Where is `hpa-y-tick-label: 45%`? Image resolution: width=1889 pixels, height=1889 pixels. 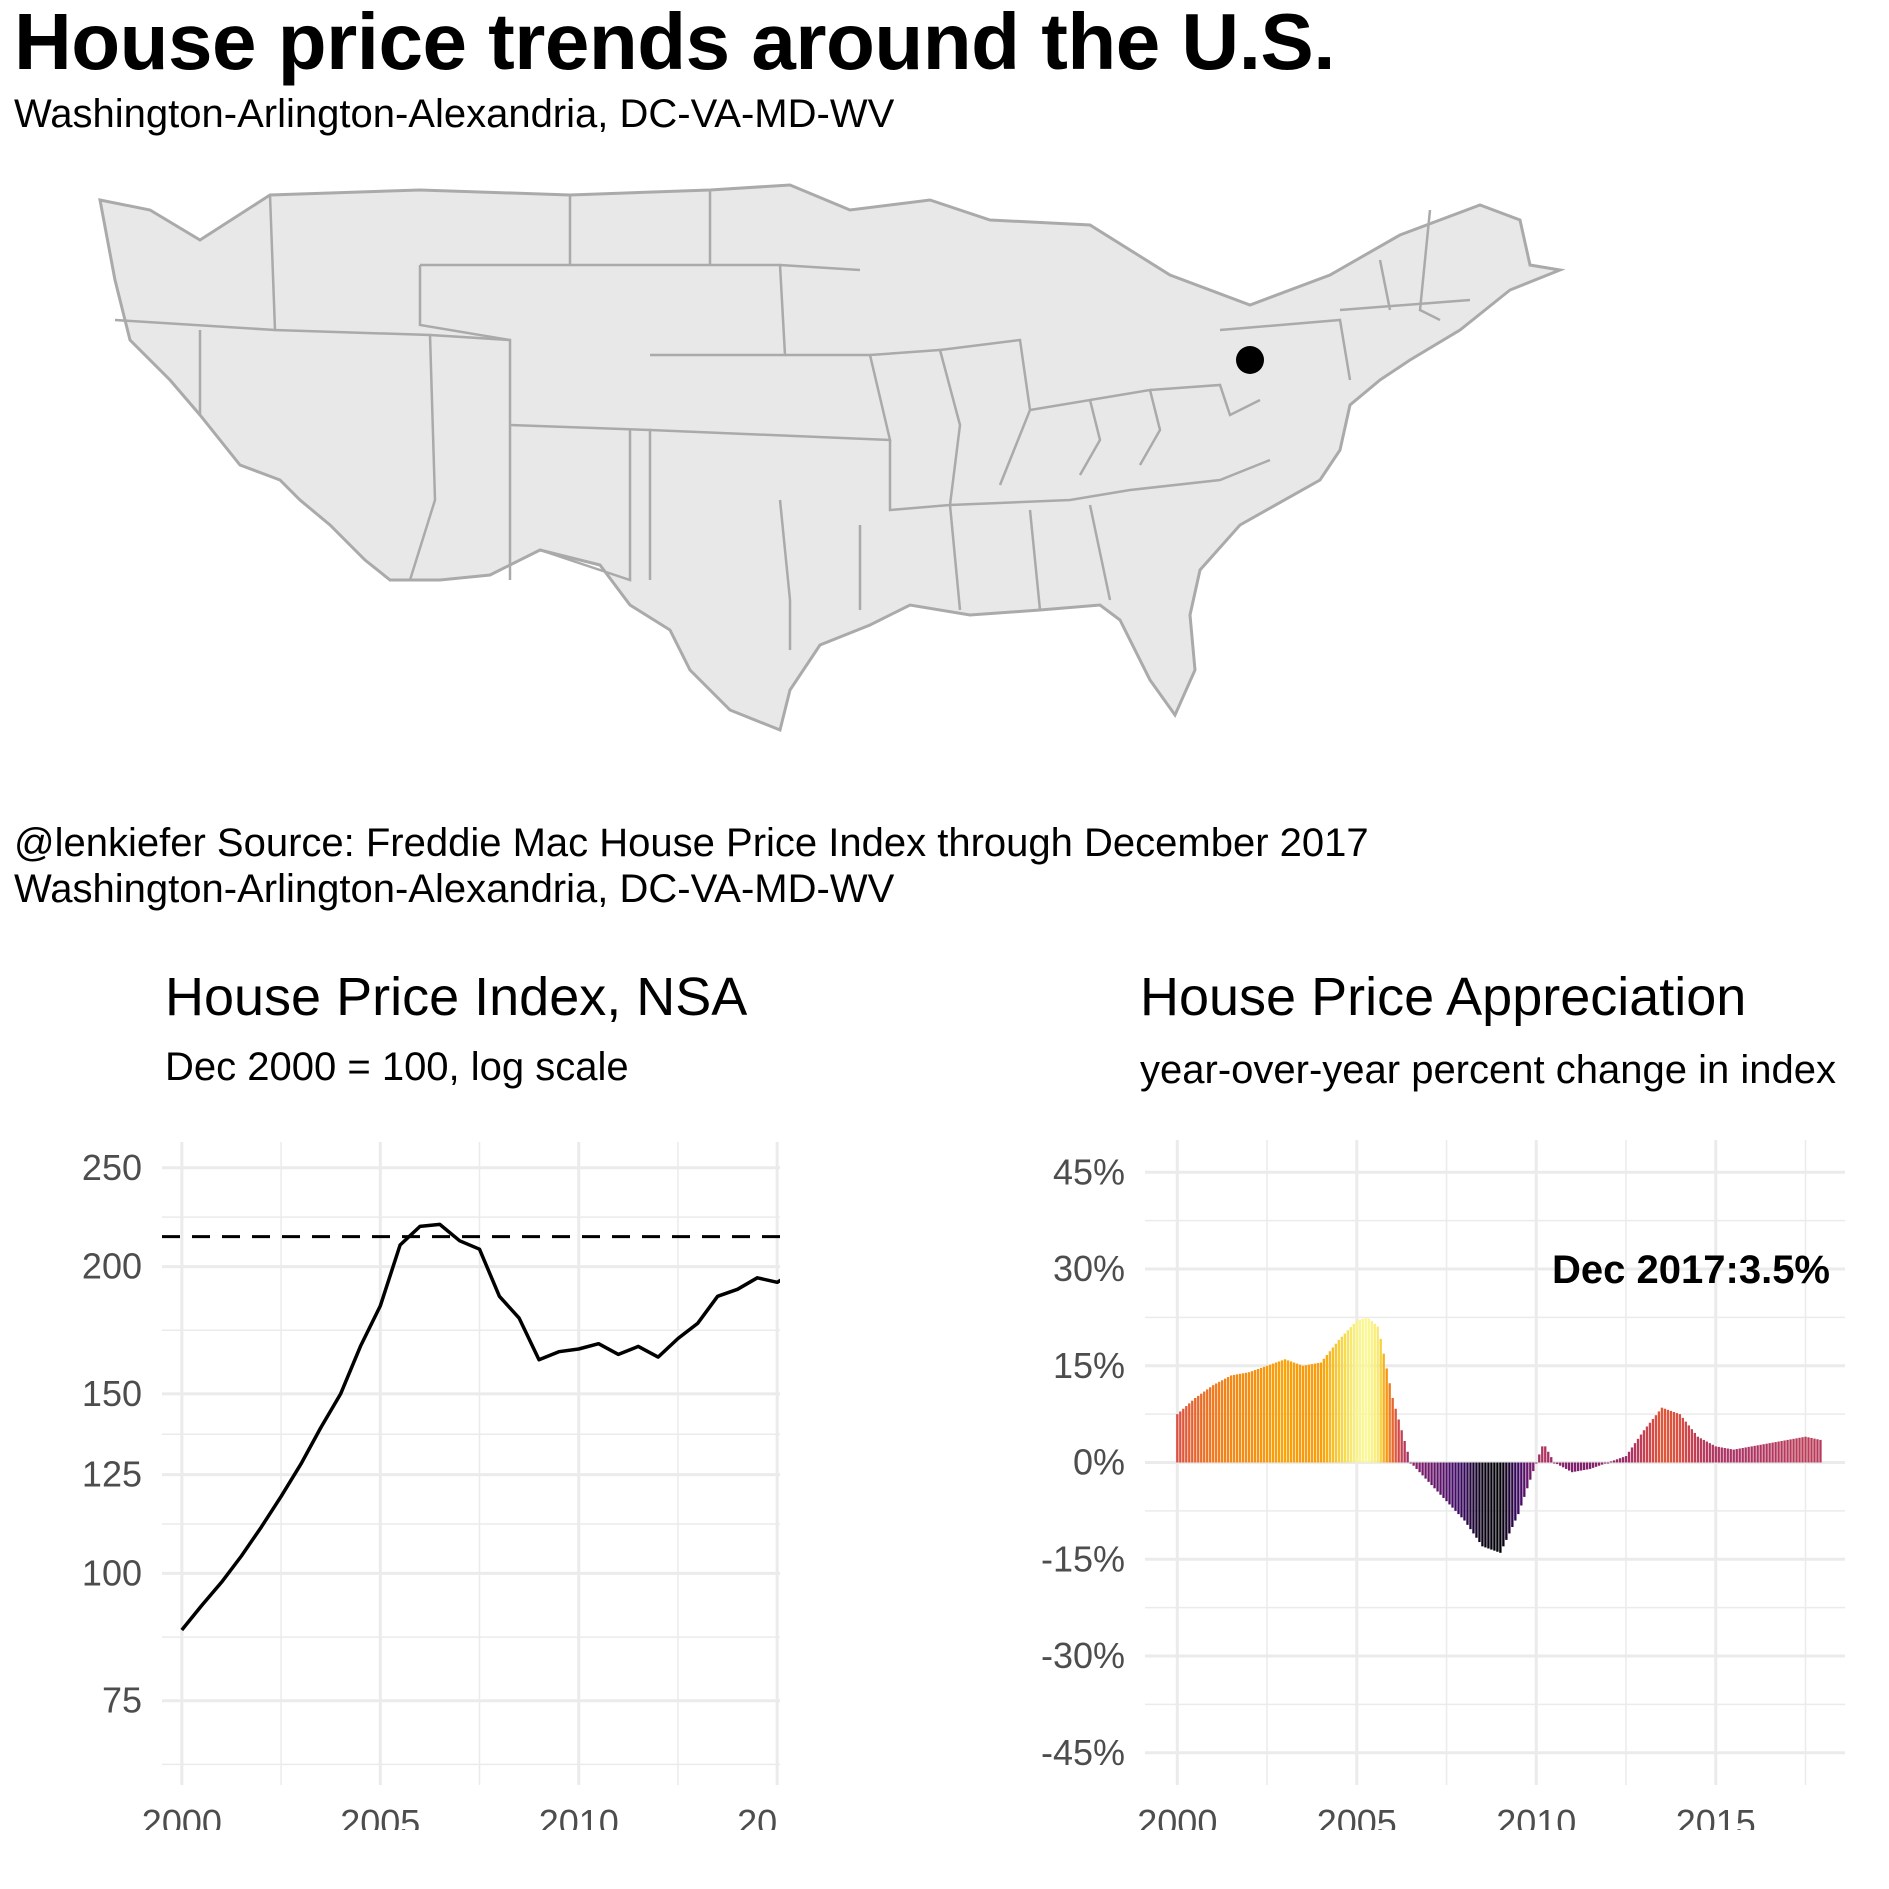
hpa-y-tick-label: 45% is located at coordinates (1089, 1171).